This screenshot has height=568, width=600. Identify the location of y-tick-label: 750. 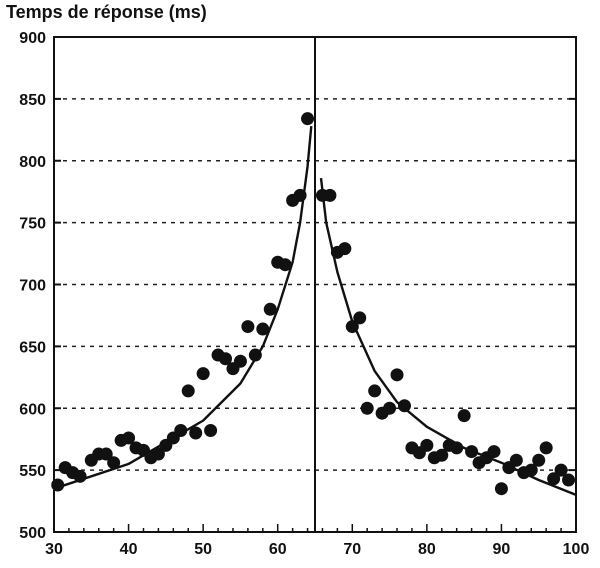
(32, 224).